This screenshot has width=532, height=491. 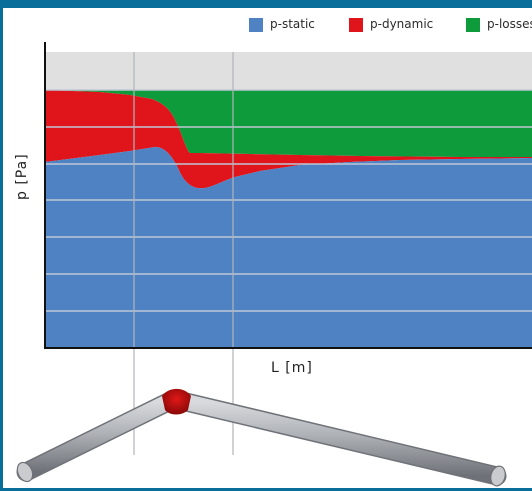 What do you see at coordinates (1, 245) in the screenshot?
I see `left-frame-bar` at bounding box center [1, 245].